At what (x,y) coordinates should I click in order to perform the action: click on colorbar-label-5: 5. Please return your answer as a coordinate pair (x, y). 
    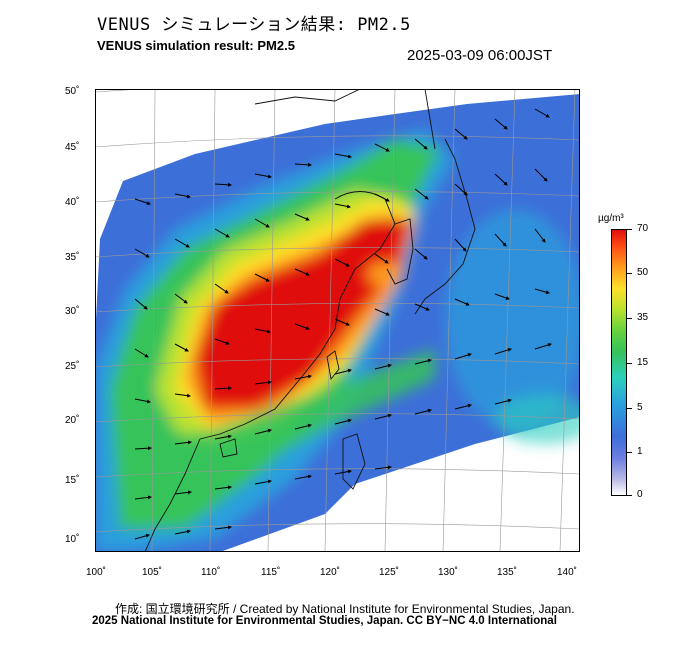
    Looking at the image, I should click on (640, 407).